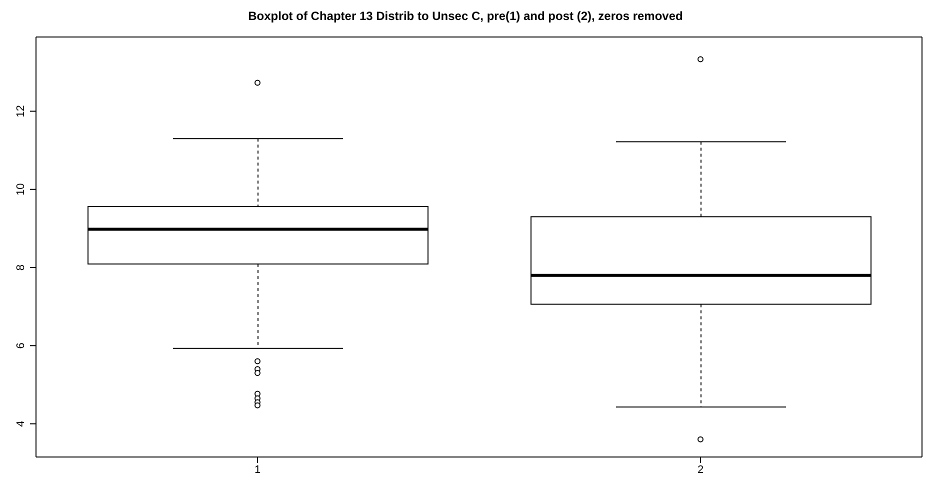 The height and width of the screenshot is (493, 931). What do you see at coordinates (700, 470) in the screenshot?
I see `x-tick-label: 2` at bounding box center [700, 470].